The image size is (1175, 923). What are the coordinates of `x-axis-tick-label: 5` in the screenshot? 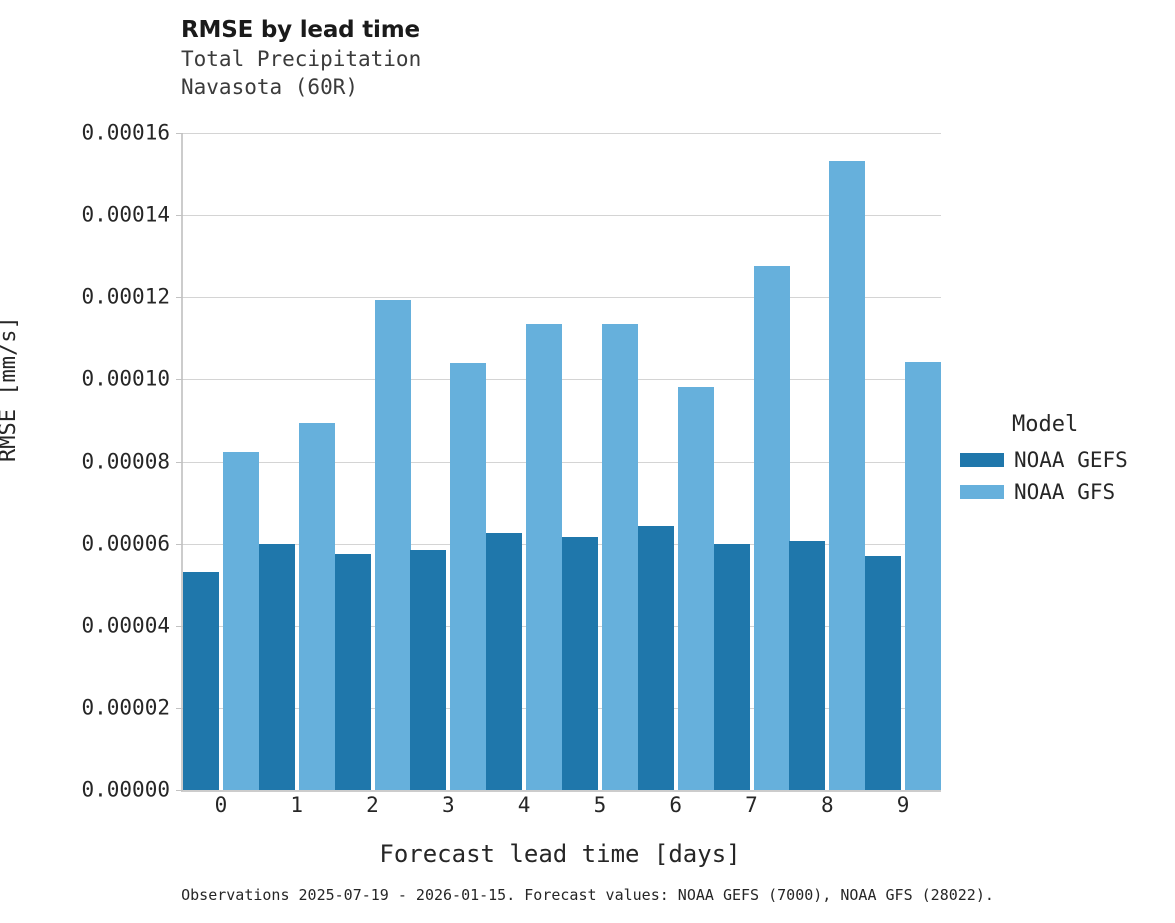 It's located at (600, 805).